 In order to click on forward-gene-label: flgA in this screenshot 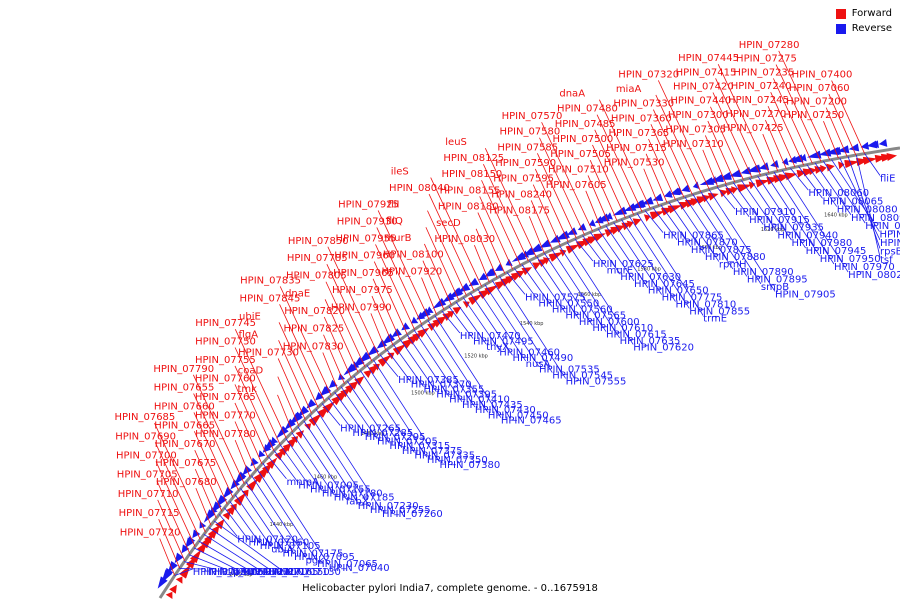, I will do `click(249, 334)`.